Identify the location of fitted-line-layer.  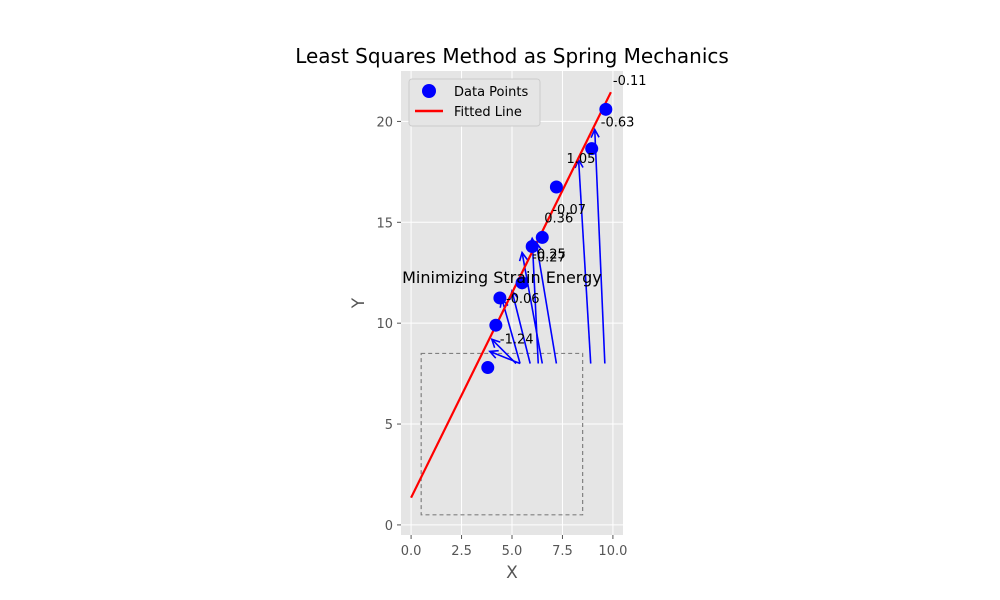
(511, 295).